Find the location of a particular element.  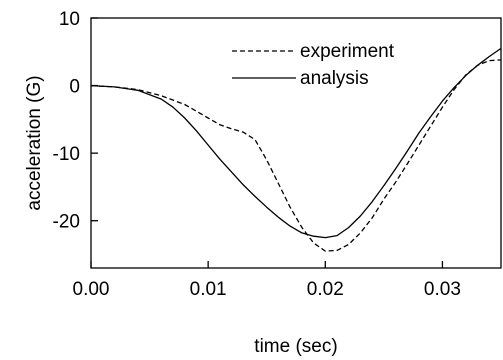

y-tick-label: 10 is located at coordinates (69, 19).